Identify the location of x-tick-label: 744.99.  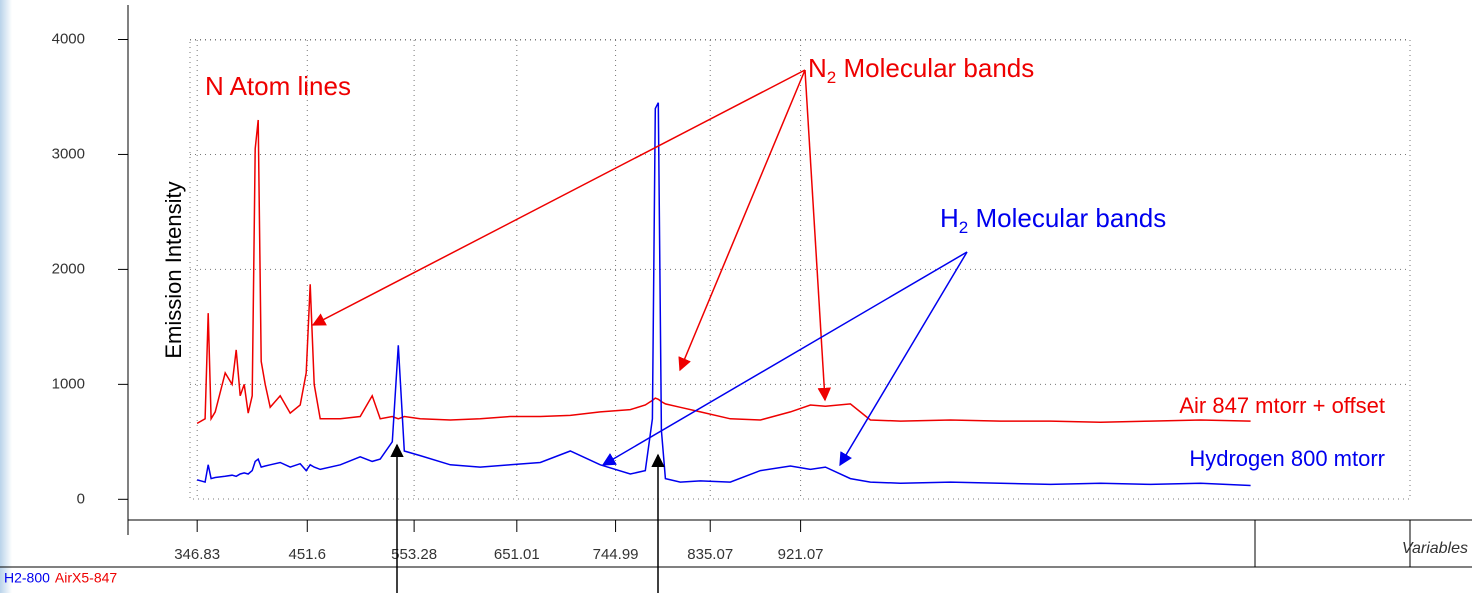
(616, 554).